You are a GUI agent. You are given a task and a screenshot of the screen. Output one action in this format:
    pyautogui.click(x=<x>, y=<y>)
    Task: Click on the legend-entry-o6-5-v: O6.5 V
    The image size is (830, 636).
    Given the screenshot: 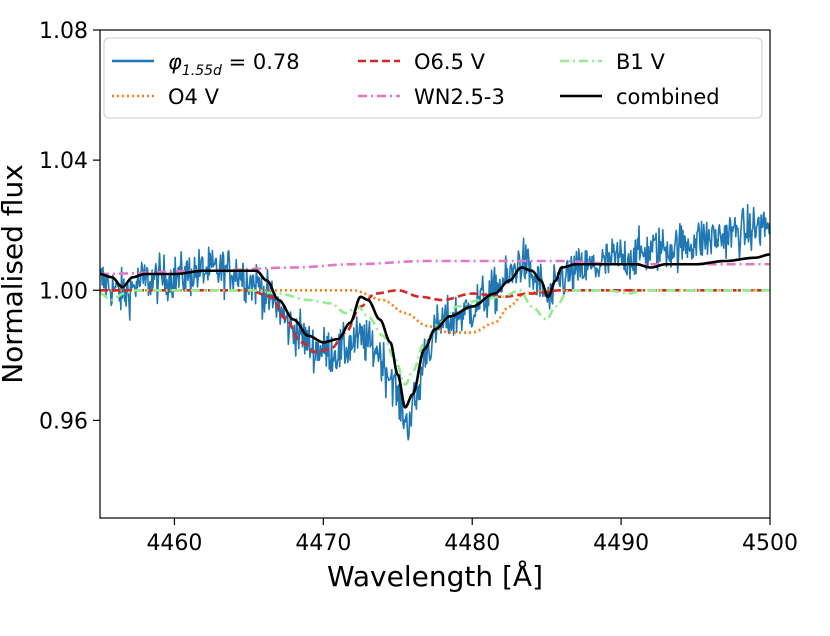 What is the action you would take?
    pyautogui.click(x=422, y=62)
    